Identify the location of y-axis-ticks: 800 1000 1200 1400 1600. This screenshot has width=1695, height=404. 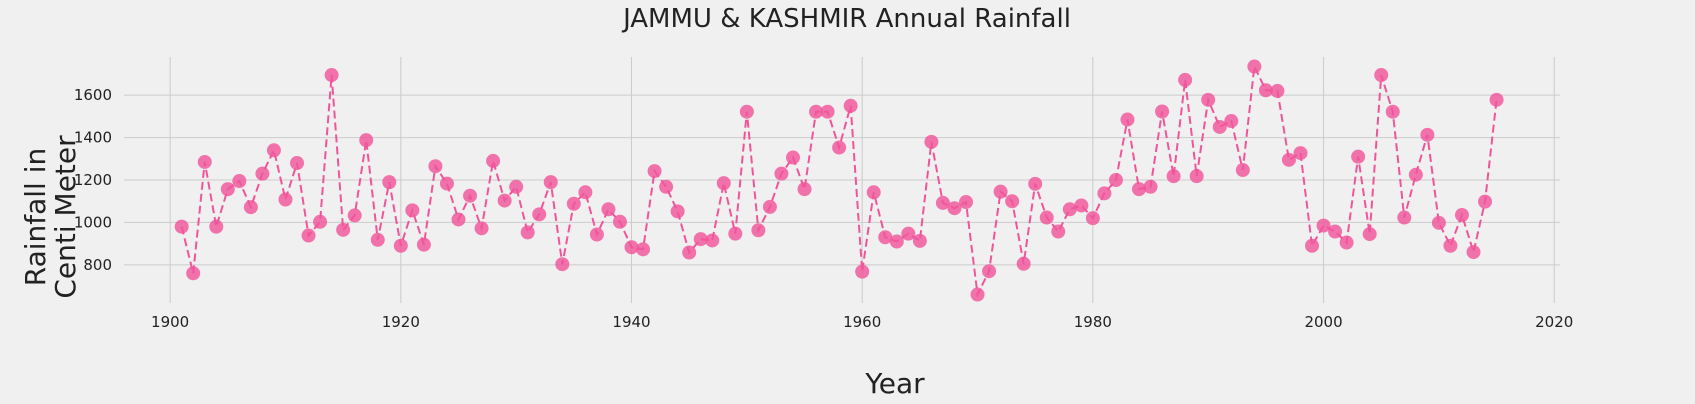
(93, 180).